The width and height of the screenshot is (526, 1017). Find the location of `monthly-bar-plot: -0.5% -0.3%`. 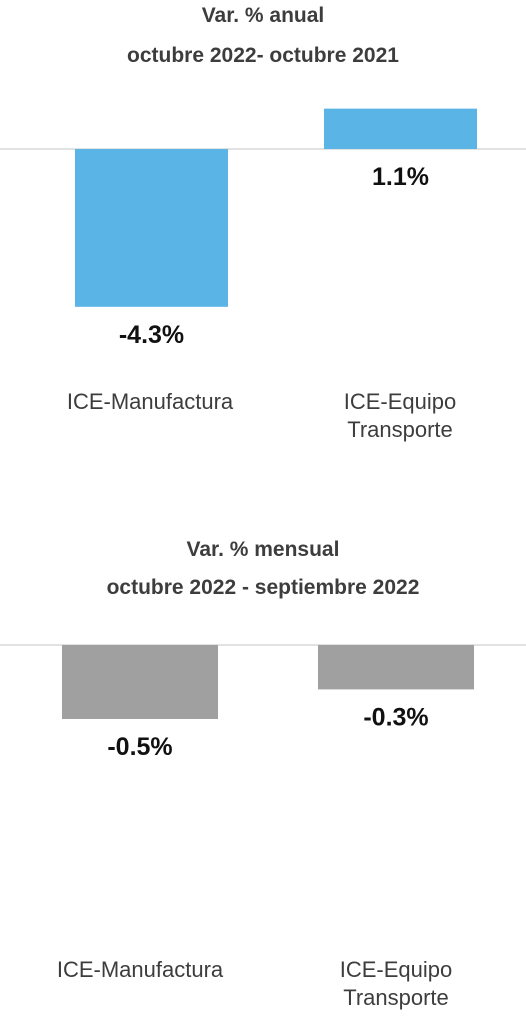

monthly-bar-plot: -0.5% -0.3% is located at coordinates (263, 702).